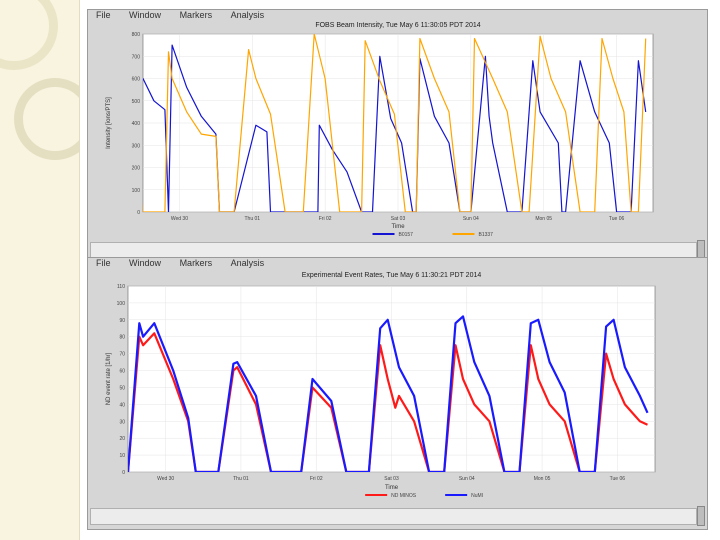  What do you see at coordinates (109, 378) in the screenshot?
I see `y-axis-label: ND event rate [1/hr]` at bounding box center [109, 378].